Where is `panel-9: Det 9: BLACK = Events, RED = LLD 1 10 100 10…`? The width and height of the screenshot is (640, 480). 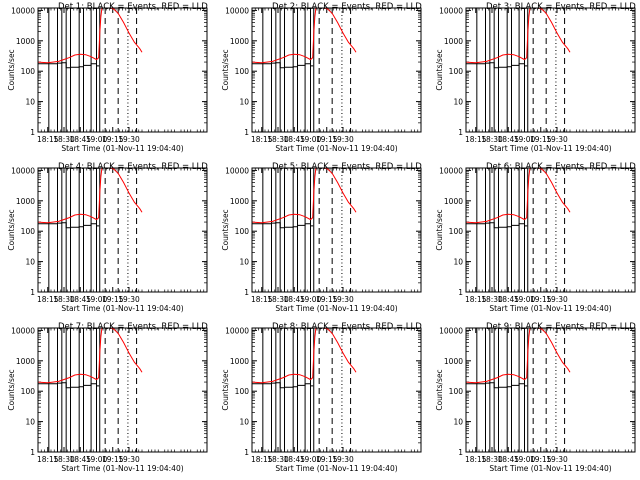 panel-9: Det 9: BLACK = Events, RED = LLD 1 10 100 10… is located at coordinates (535, 397).